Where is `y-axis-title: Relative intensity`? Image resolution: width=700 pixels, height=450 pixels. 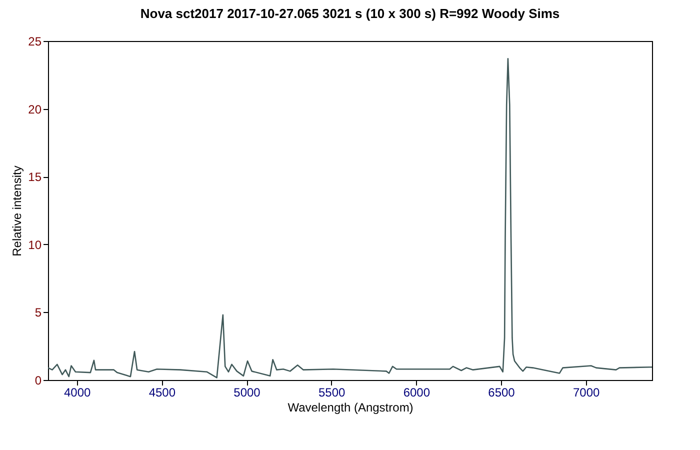 y-axis-title: Relative intensity is located at coordinates (17, 211).